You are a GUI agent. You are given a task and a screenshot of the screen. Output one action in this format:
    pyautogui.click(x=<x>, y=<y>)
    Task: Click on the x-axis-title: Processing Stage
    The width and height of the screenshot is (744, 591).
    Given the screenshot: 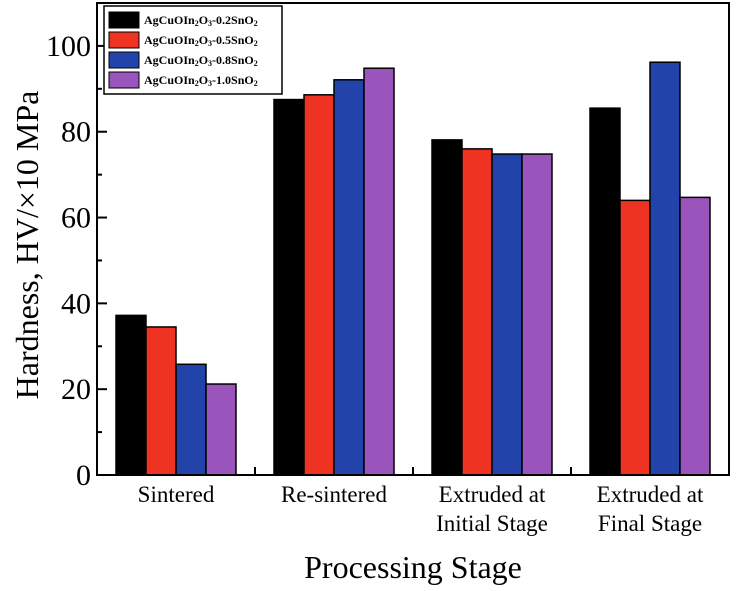 What is the action you would take?
    pyautogui.click(x=413, y=567)
    